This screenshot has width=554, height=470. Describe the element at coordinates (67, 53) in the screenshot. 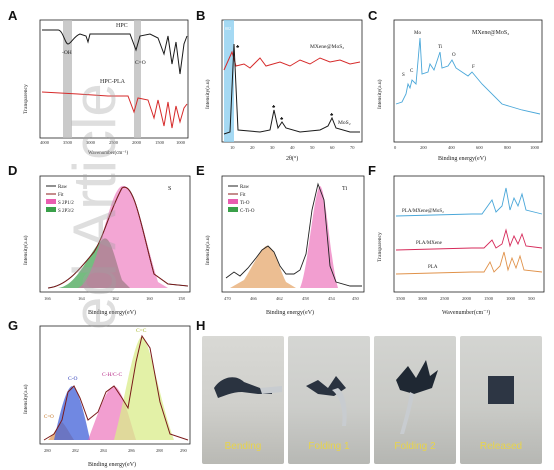

I see `label-oh: -OH` at that location.